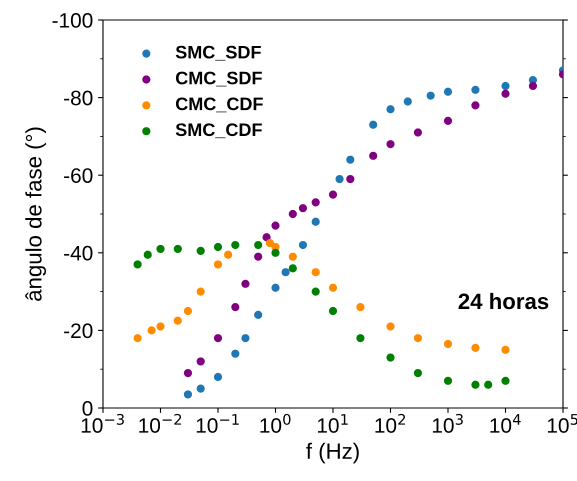 This screenshot has width=577, height=481. I want to click on y-axis-title: ângulo de fase (°), so click(35, 214).